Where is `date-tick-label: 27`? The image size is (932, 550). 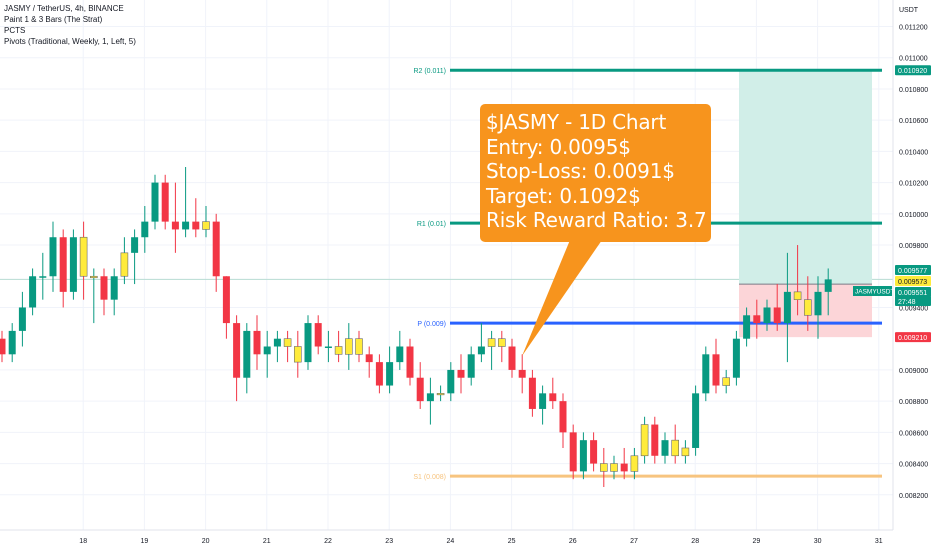 date-tick-label: 27 is located at coordinates (634, 541).